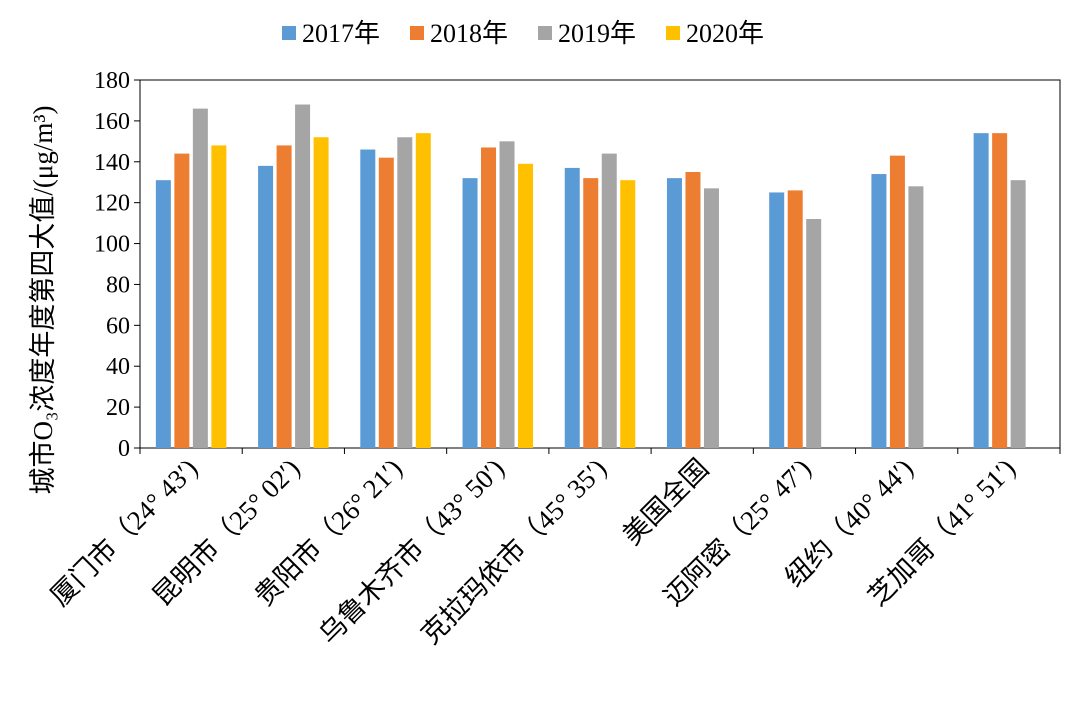  I want to click on bar-2017年-6, so click(777, 320).